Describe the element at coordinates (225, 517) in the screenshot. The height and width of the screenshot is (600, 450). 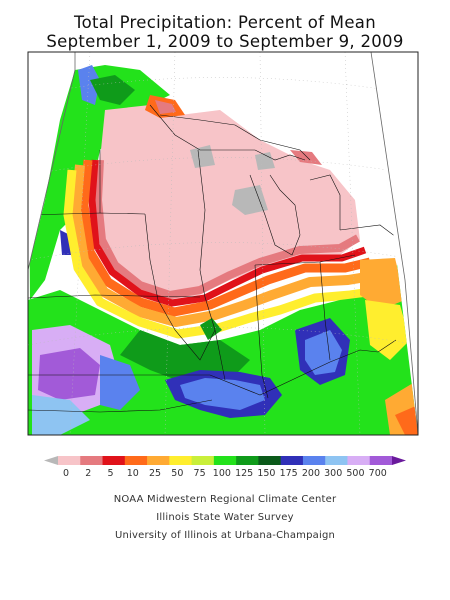
I see `credit-isws: Illinois State Water Survey` at that location.